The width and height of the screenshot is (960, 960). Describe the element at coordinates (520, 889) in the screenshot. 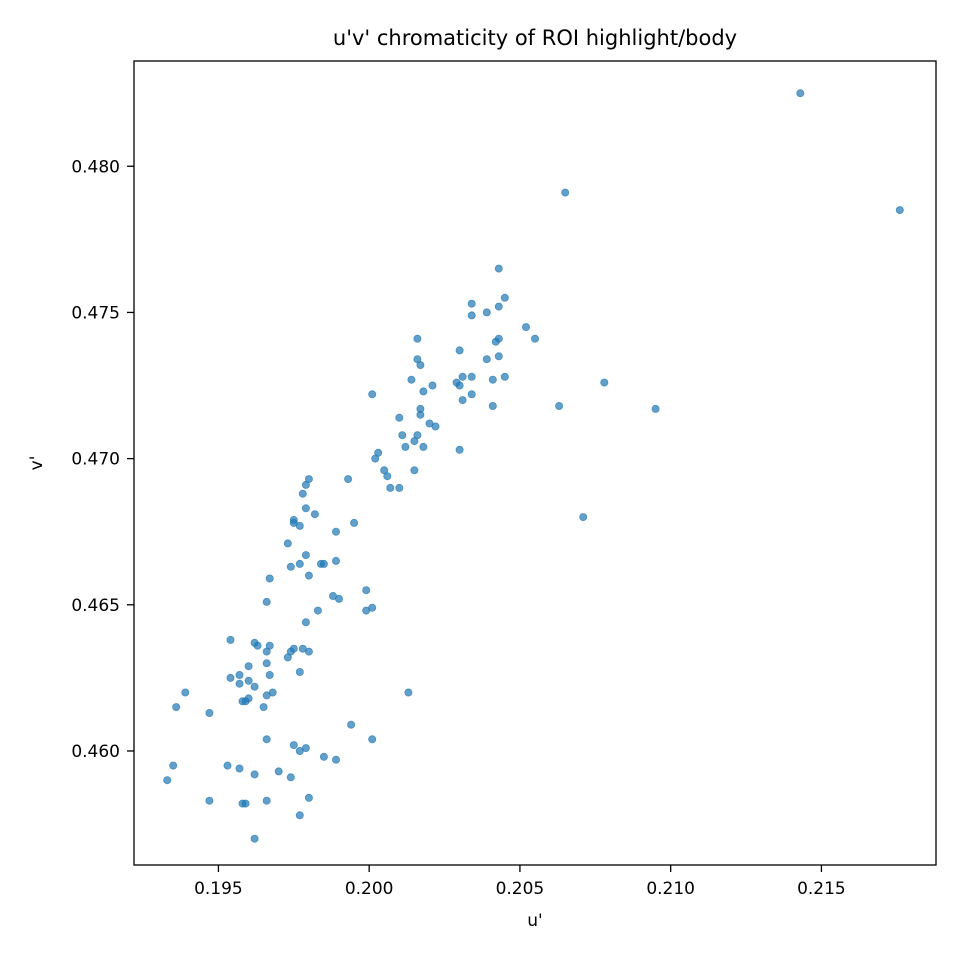

I see `x-tick-label: 0.205` at that location.